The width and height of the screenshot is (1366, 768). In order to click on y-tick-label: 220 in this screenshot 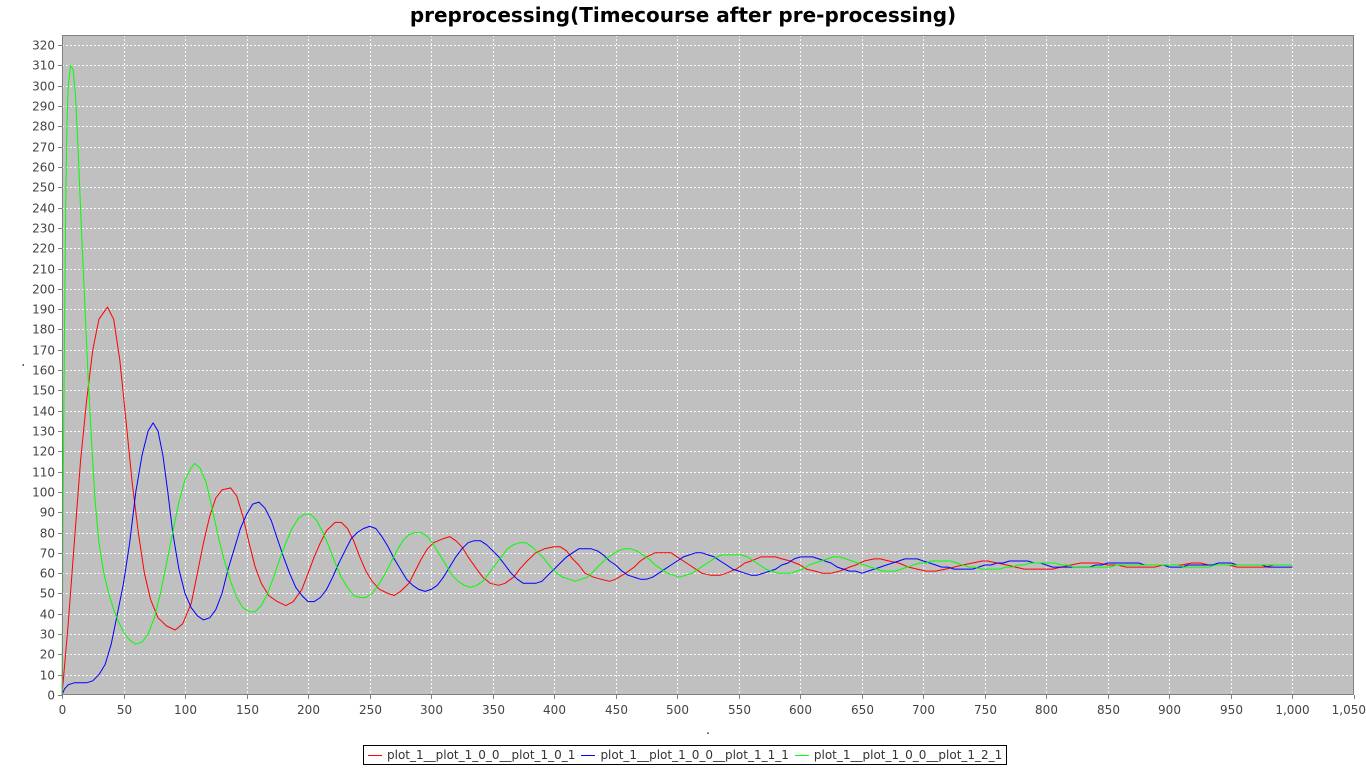, I will do `click(43, 249)`.